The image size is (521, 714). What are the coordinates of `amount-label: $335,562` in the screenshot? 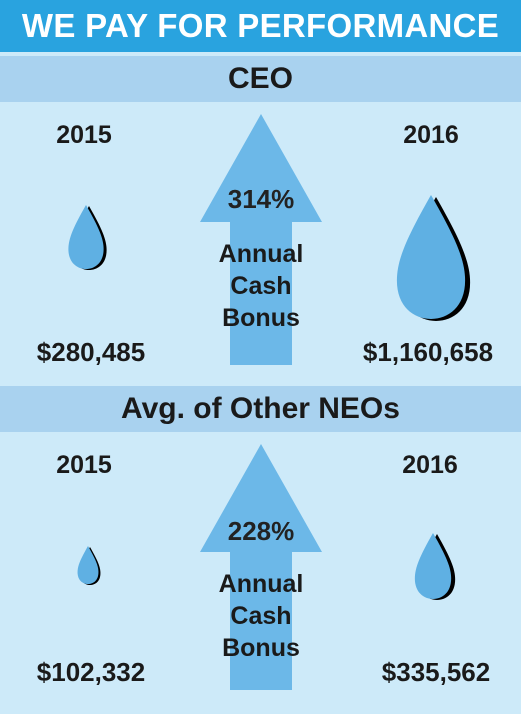 It's located at (436, 672).